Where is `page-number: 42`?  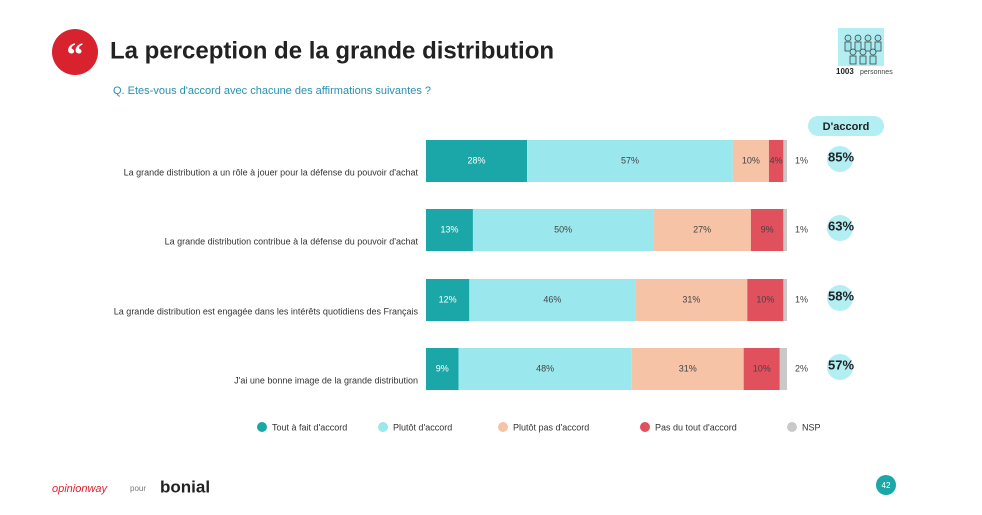 page-number: 42 is located at coordinates (886, 485).